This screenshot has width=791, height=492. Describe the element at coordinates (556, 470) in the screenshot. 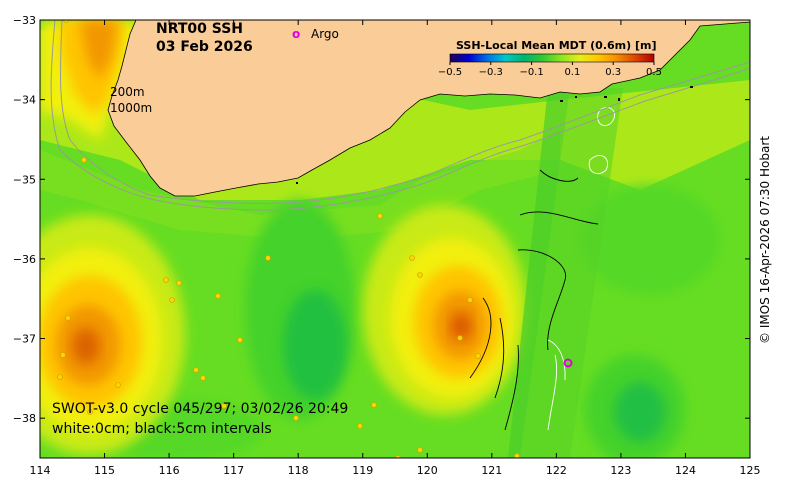

I see `x-tick-label: 122` at that location.